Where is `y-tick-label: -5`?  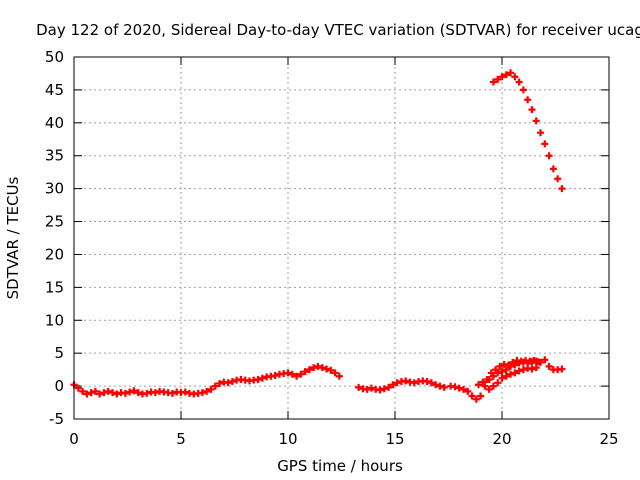 y-tick-label: -5 is located at coordinates (56, 419).